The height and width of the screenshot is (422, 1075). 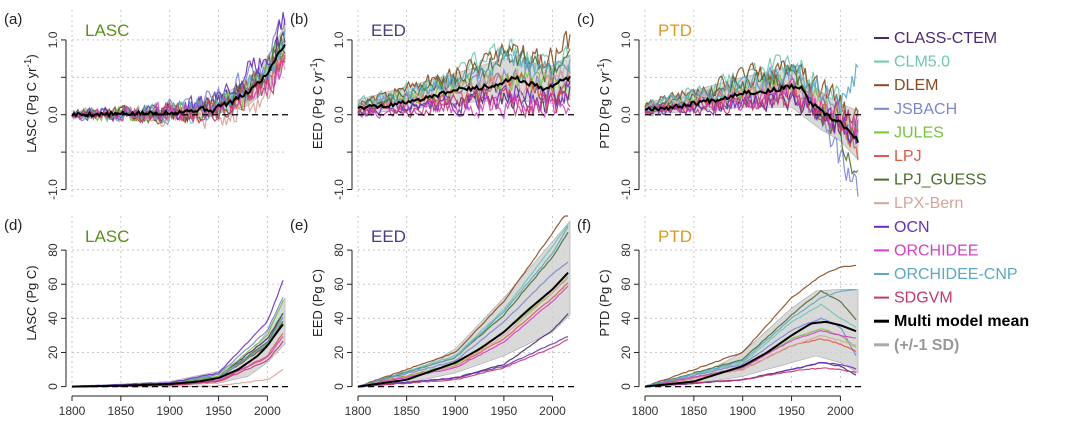 I want to click on legend-item: LPJ_GUESS, so click(x=930, y=180).